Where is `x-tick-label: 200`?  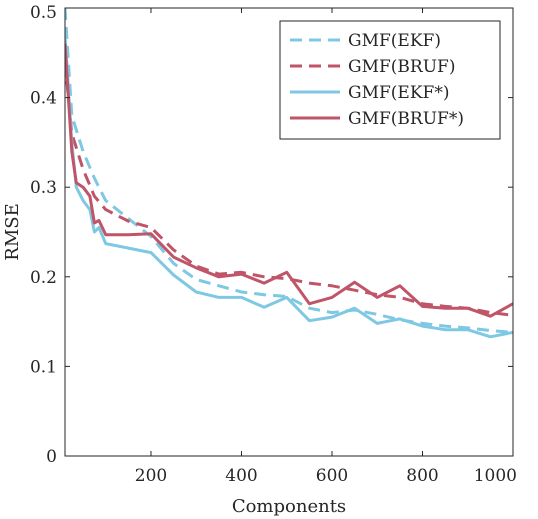 x-tick-label: 200 is located at coordinates (151, 476).